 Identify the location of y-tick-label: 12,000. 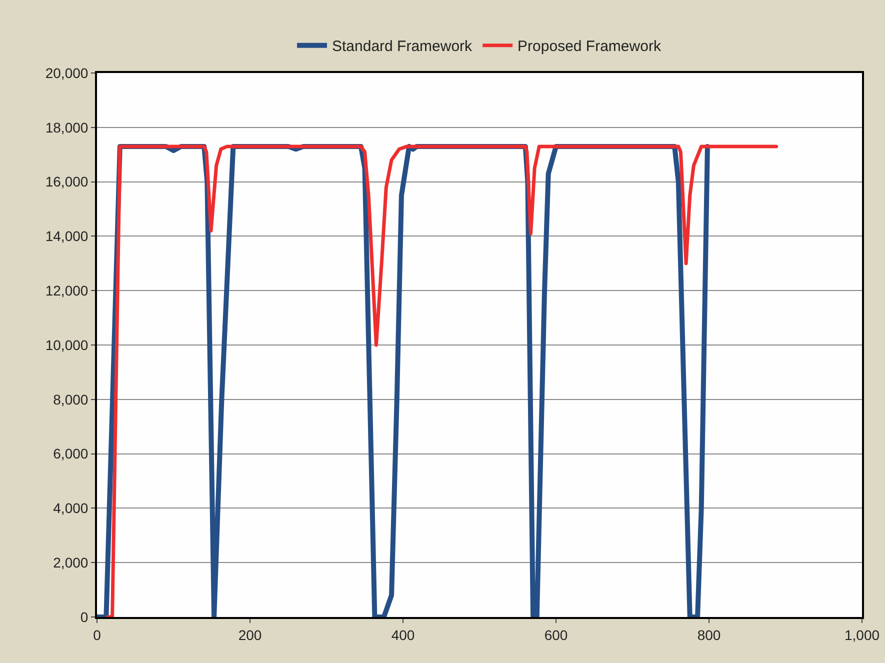
(66, 290).